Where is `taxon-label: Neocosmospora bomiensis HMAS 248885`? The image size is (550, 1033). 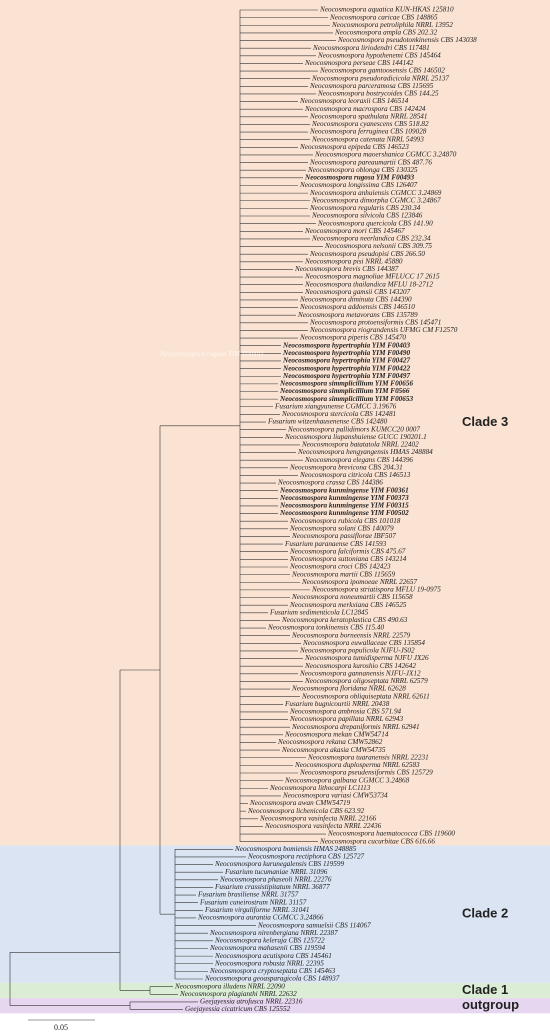 taxon-label: Neocosmospora bomiensis HMAS 248885 is located at coordinates (295, 849).